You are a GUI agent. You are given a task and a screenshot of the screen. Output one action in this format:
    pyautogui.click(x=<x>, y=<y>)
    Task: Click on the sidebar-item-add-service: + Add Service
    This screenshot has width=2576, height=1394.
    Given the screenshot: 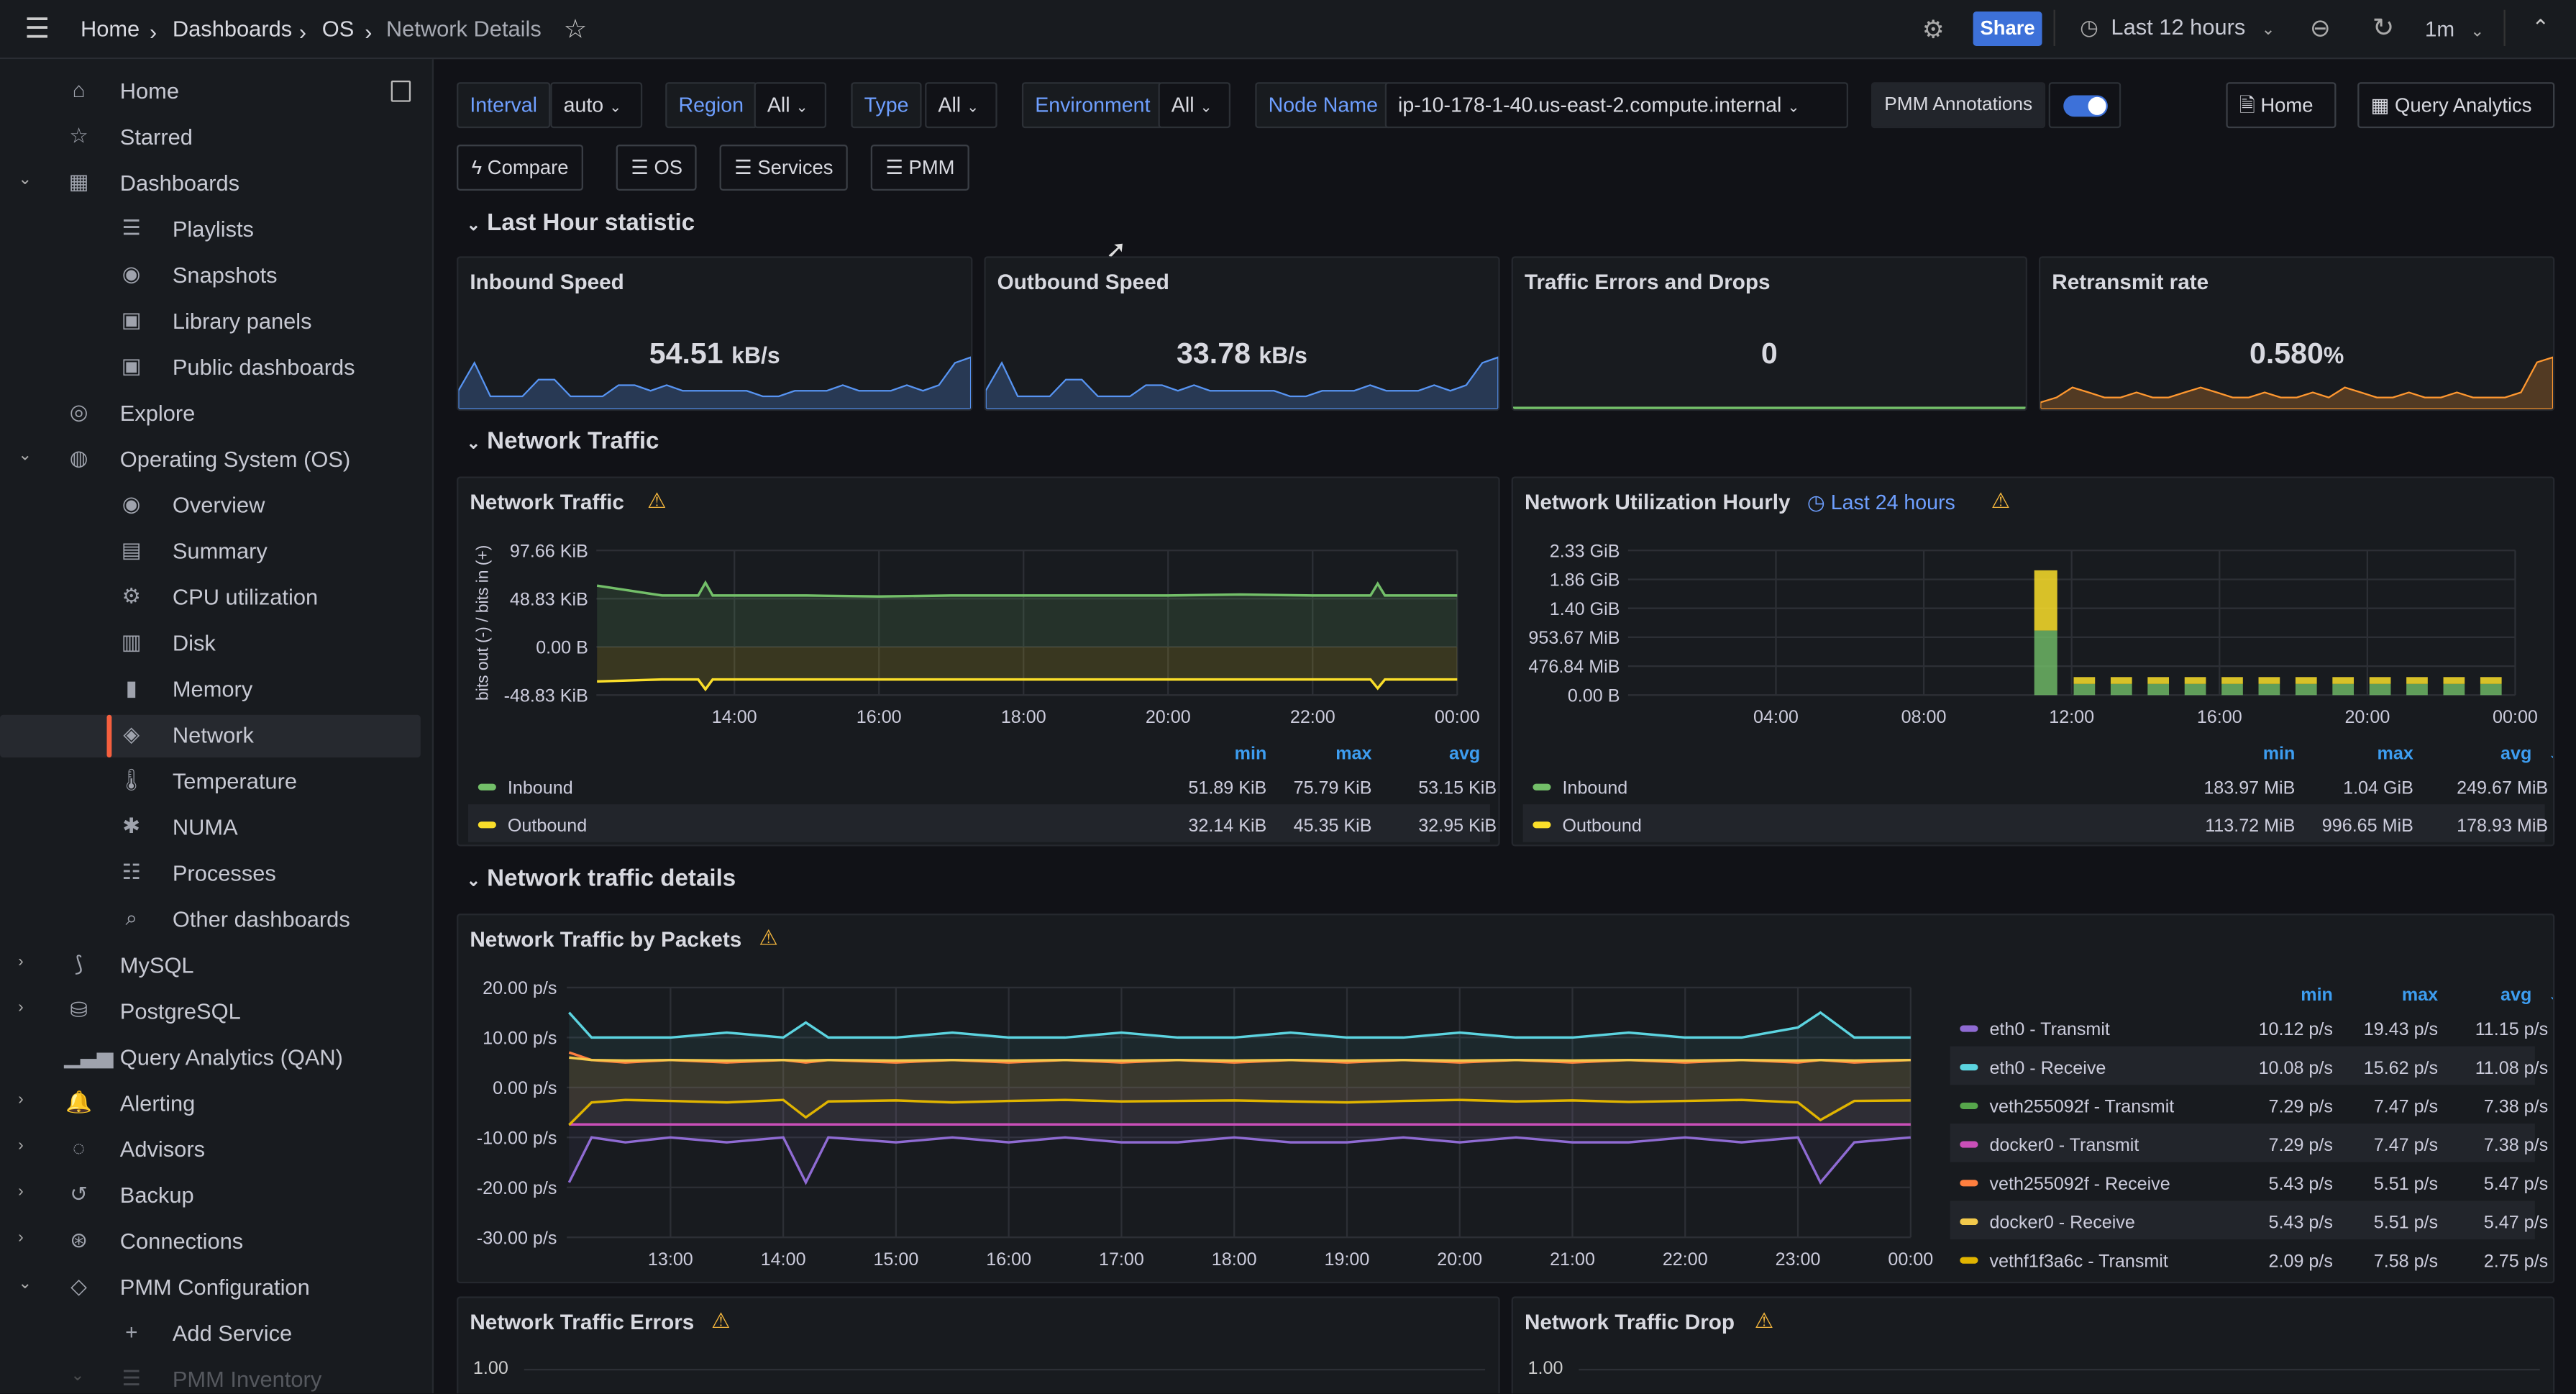 What is the action you would take?
    pyautogui.click(x=210, y=1334)
    